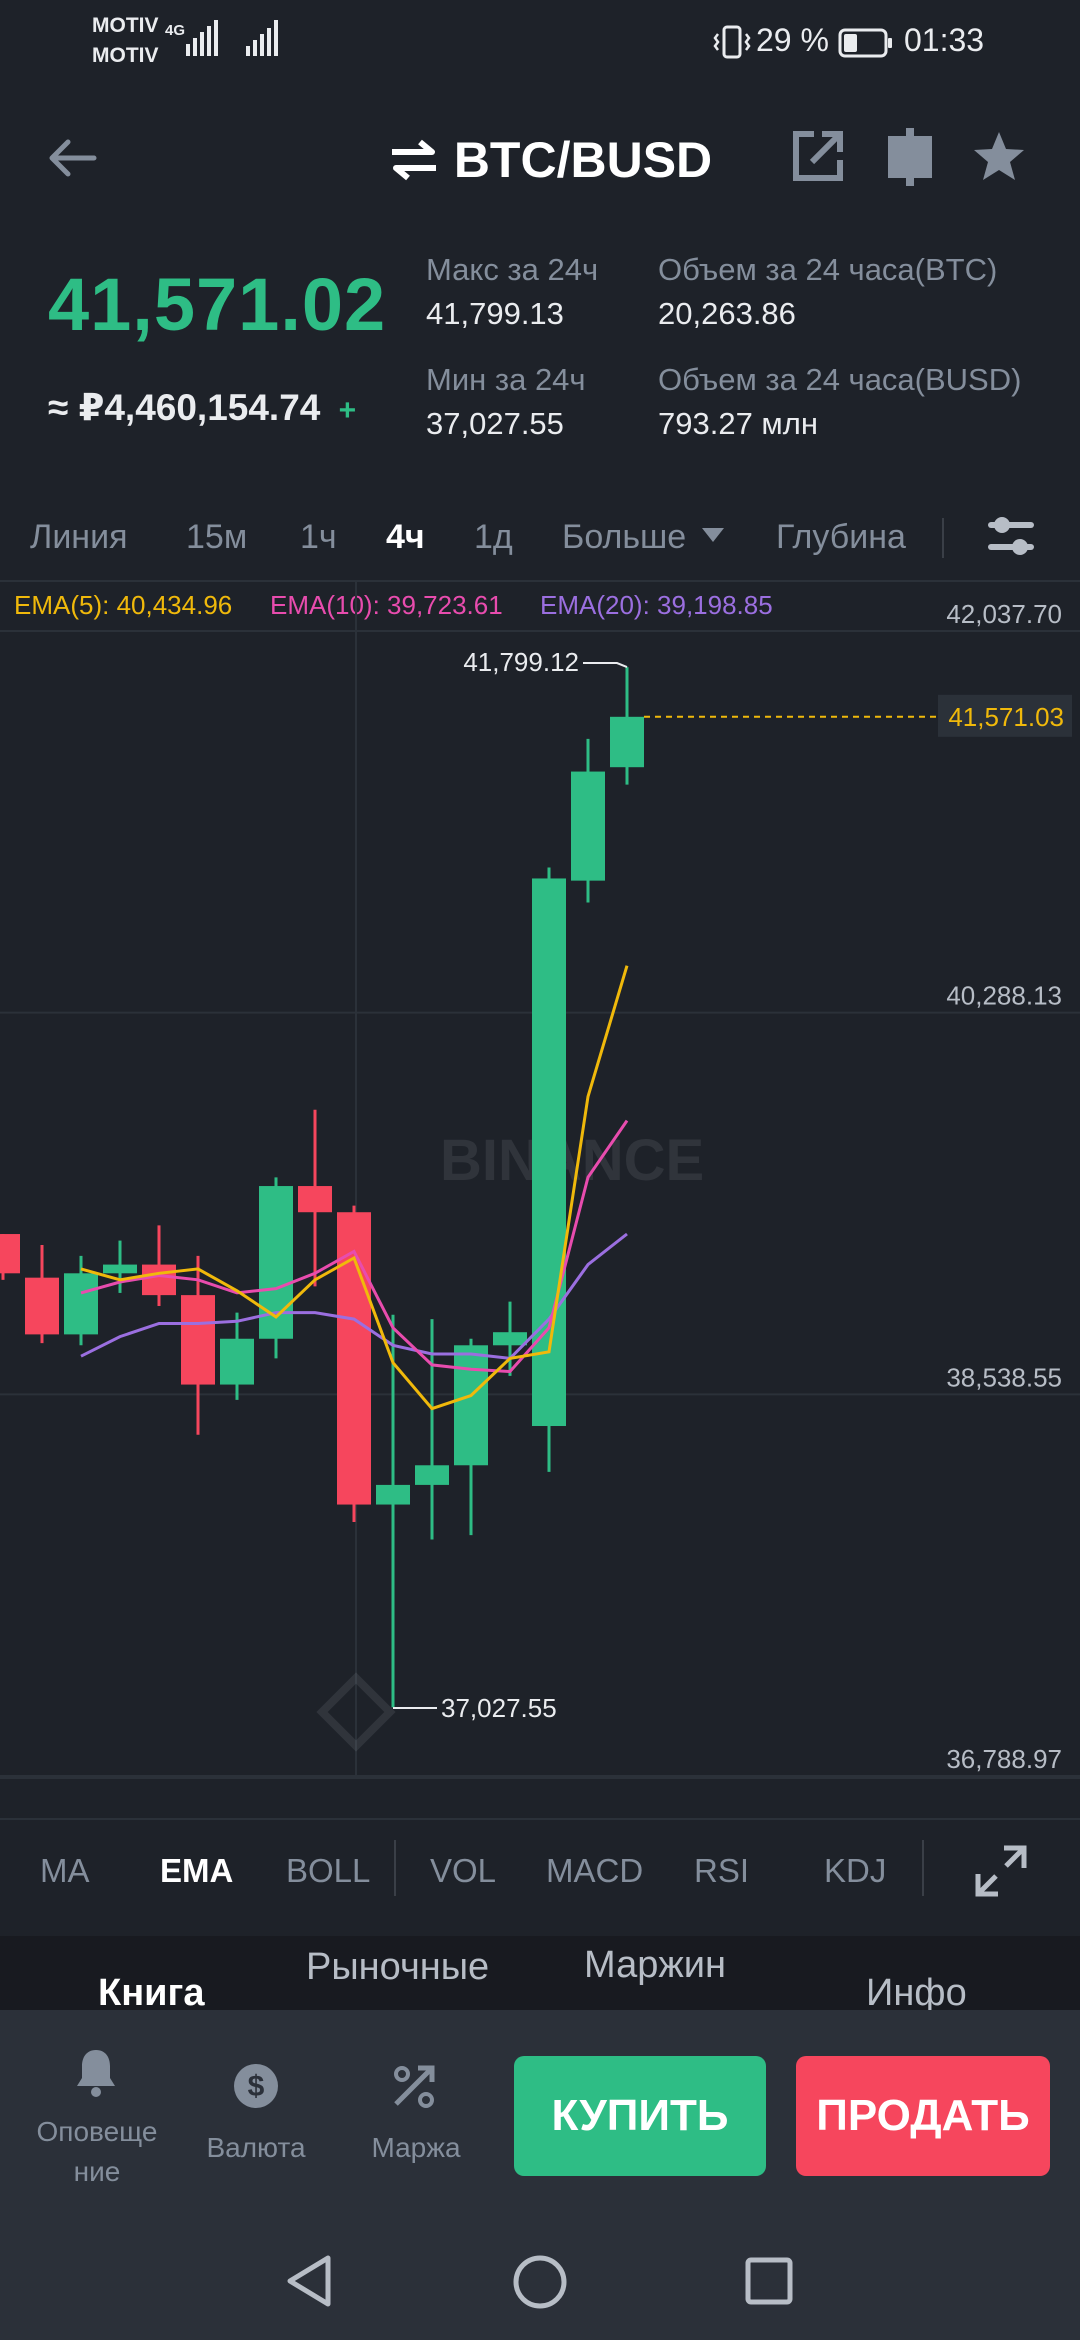 The height and width of the screenshot is (2340, 1080). I want to click on x-tick-label: 22-02-26 17:00, so click(88, 1780).